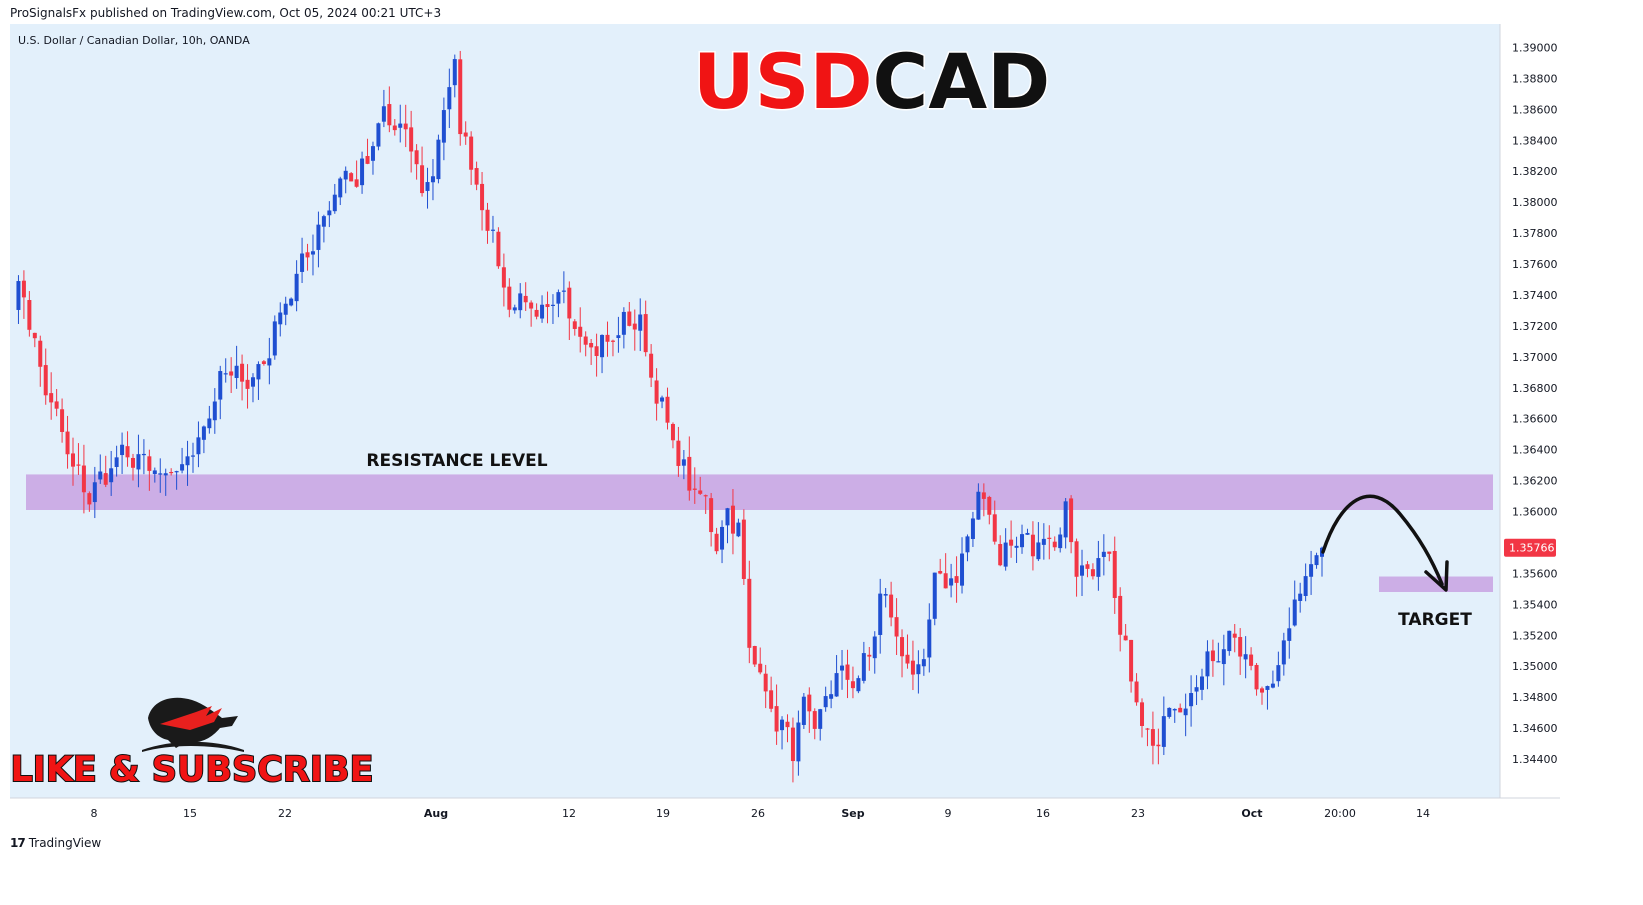 The height and width of the screenshot is (905, 1643). Describe the element at coordinates (1530, 547) in the screenshot. I see `last-price-tag` at that location.